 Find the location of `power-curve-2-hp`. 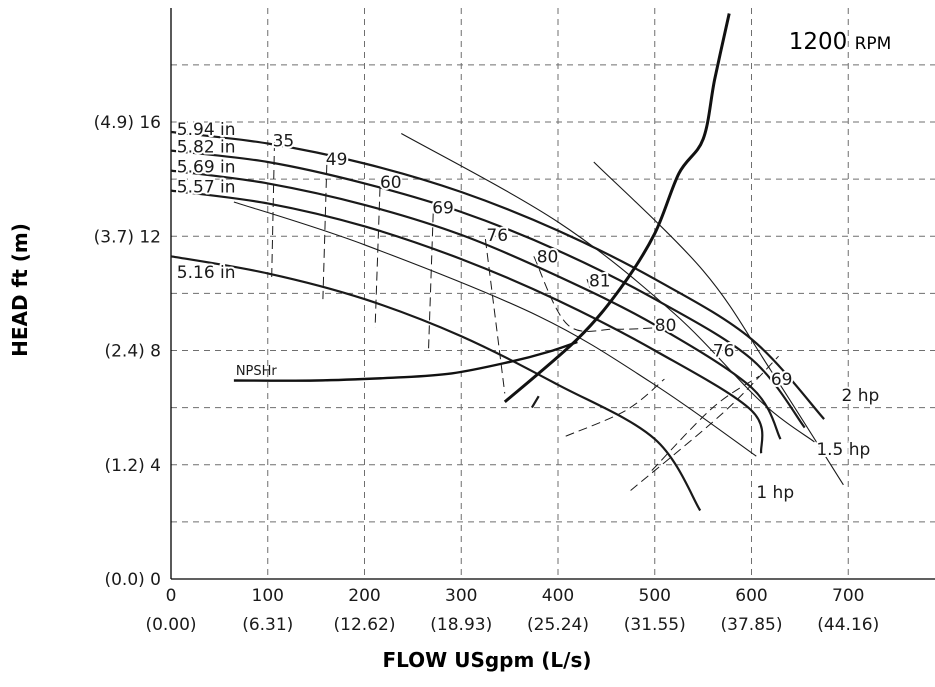

power-curve-2-hp is located at coordinates (718, 323).